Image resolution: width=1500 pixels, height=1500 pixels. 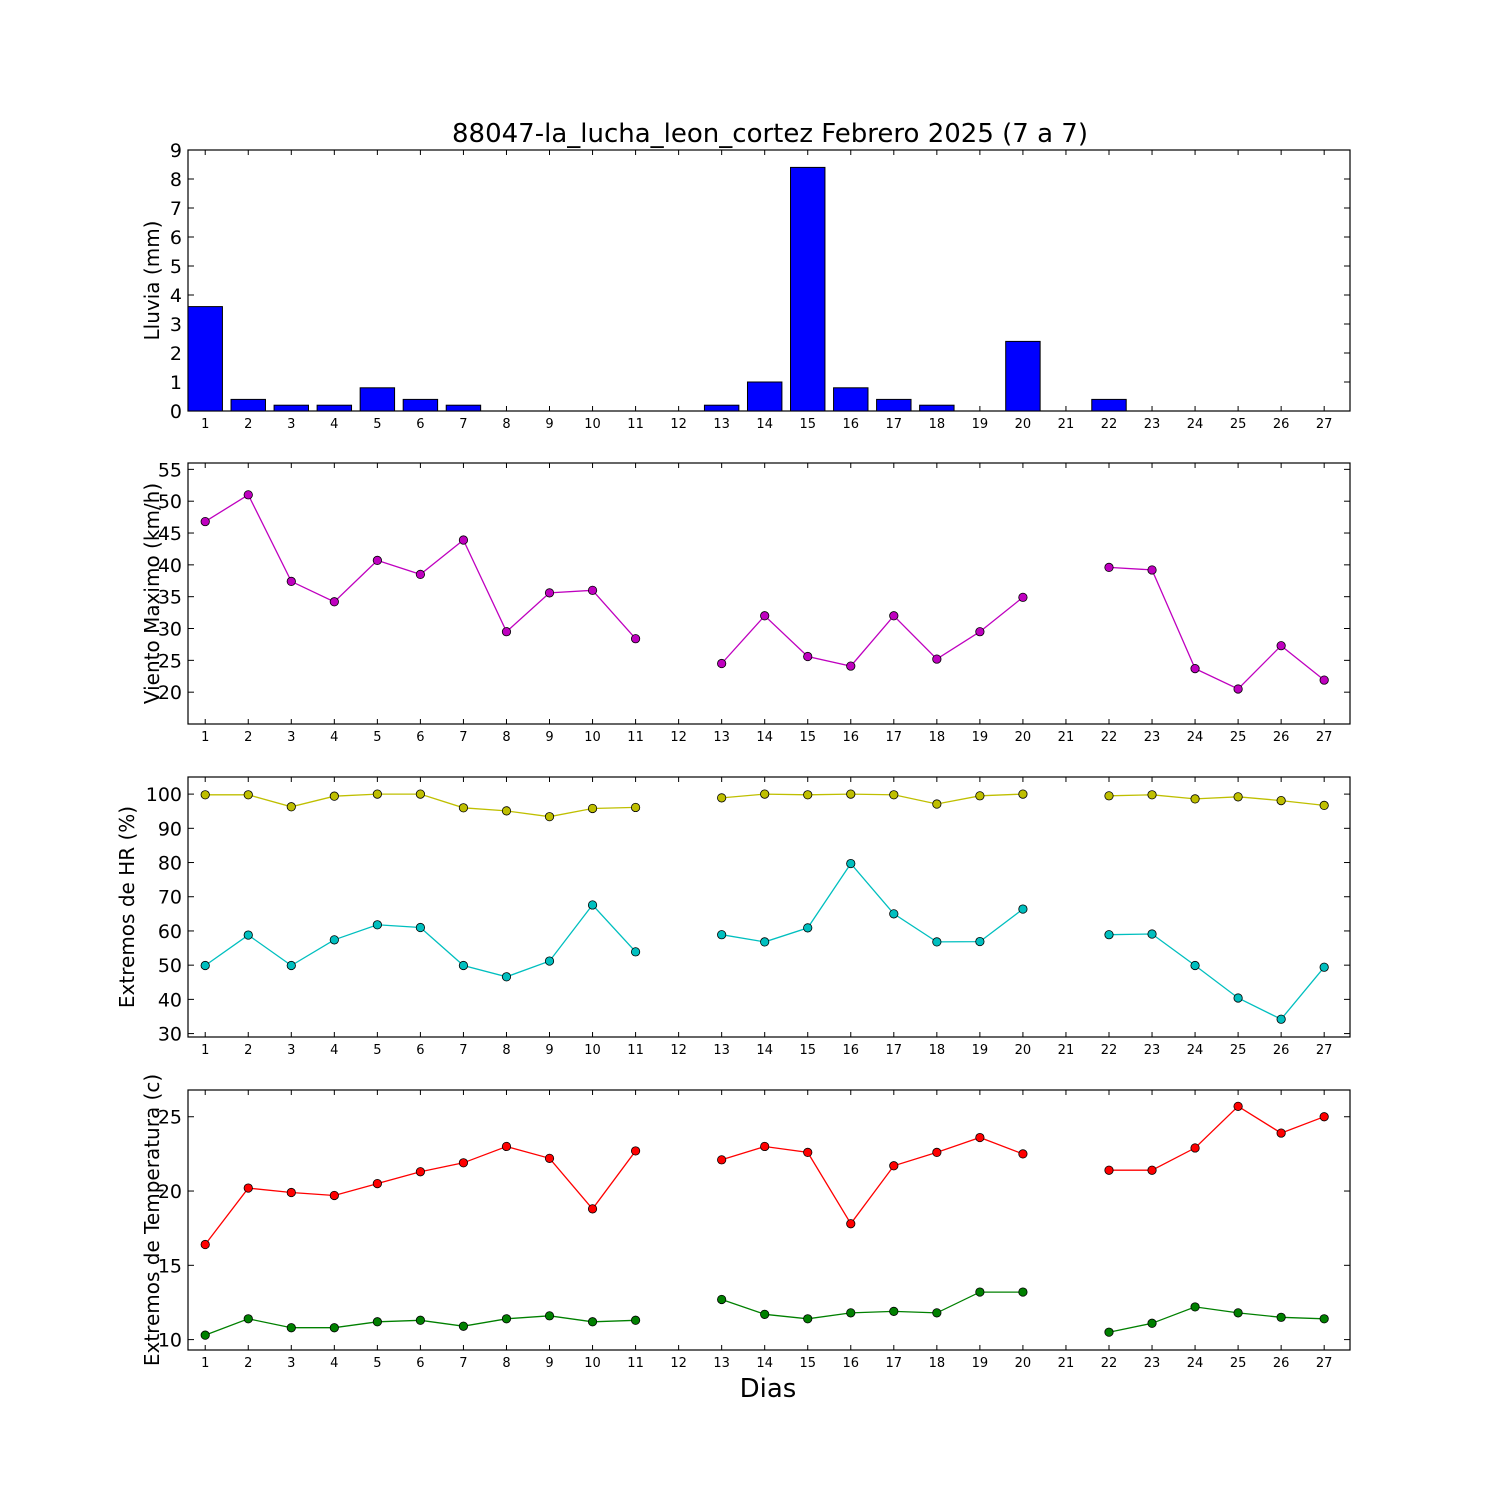 What do you see at coordinates (334, 1050) in the screenshot?
I see `x-tick-label: 4` at bounding box center [334, 1050].